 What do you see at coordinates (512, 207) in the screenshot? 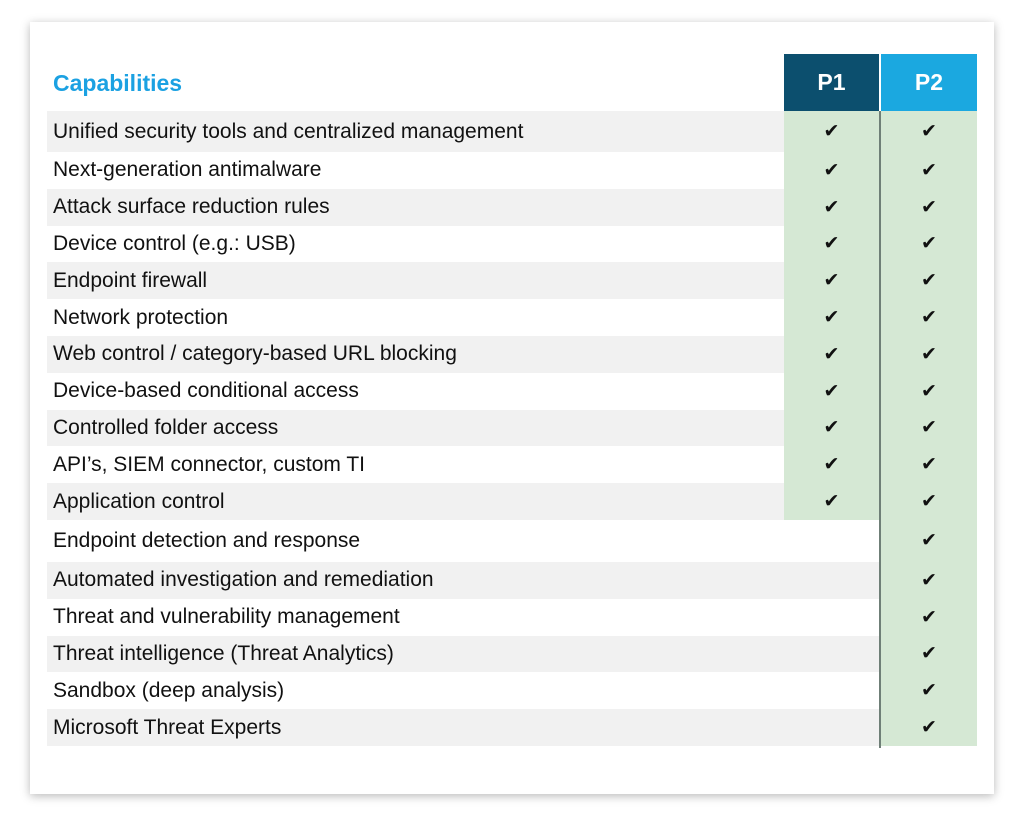
I see `table-row: Attack surface reduction rules ✔ ✔` at bounding box center [512, 207].